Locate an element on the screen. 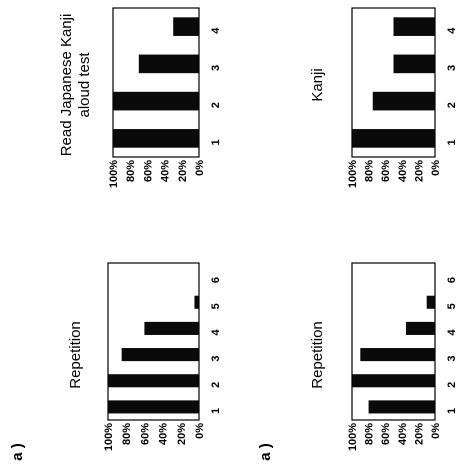  chart-title-1-line0: Read Japanese Kanji is located at coordinates (66, 85).